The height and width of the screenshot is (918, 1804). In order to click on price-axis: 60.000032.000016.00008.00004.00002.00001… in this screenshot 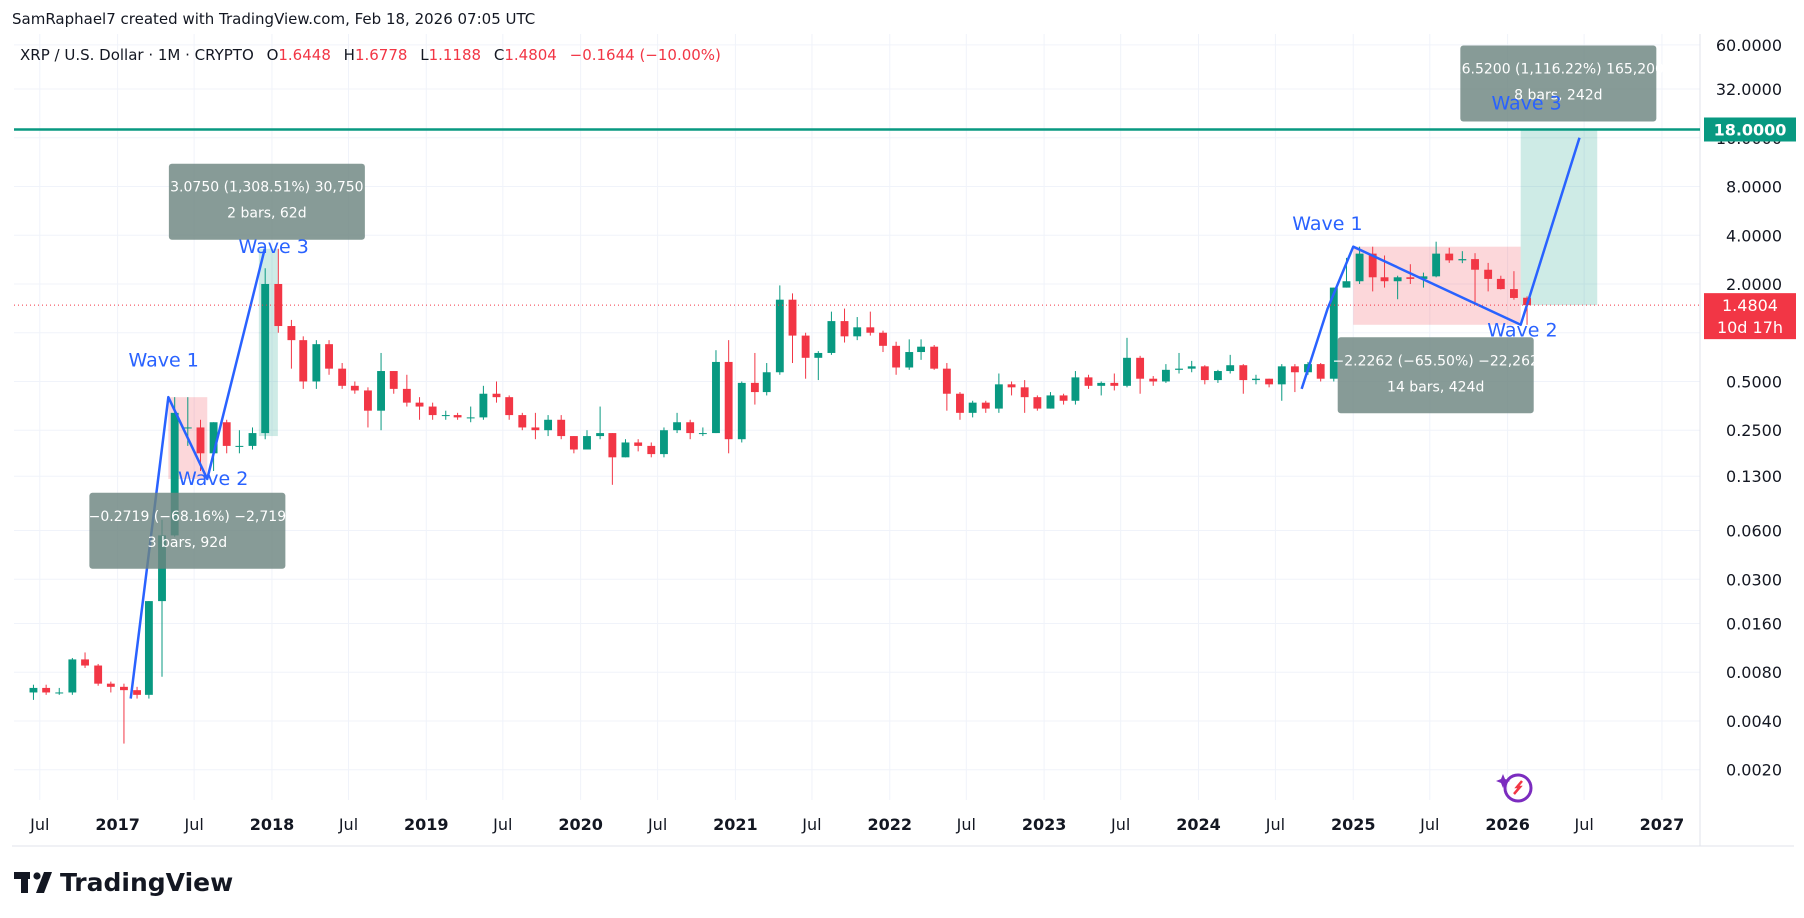, I will do `click(1749, 408)`.